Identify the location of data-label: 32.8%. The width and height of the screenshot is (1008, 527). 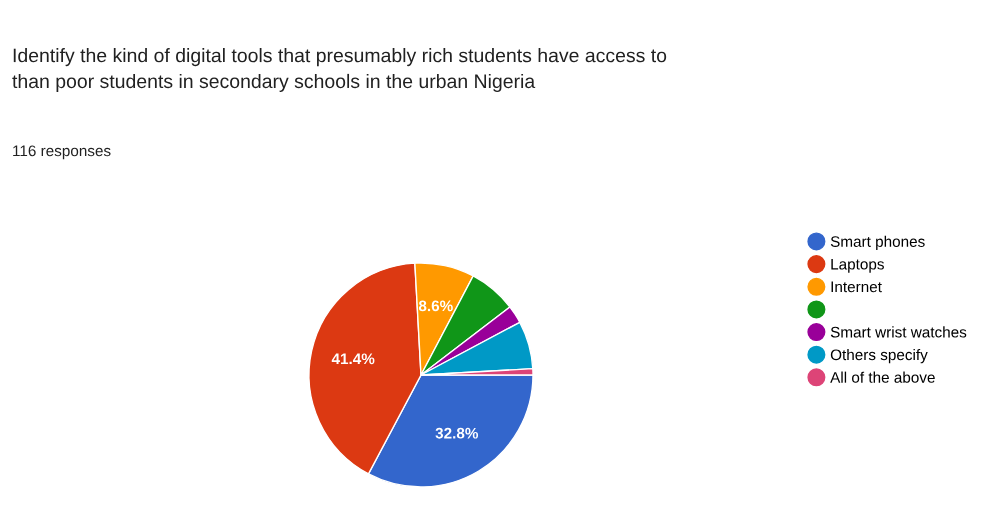
(457, 433).